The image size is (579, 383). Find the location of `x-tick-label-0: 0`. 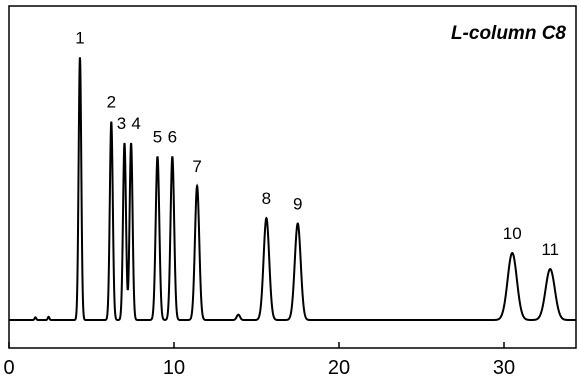

x-tick-label-0: 0 is located at coordinates (8, 368).